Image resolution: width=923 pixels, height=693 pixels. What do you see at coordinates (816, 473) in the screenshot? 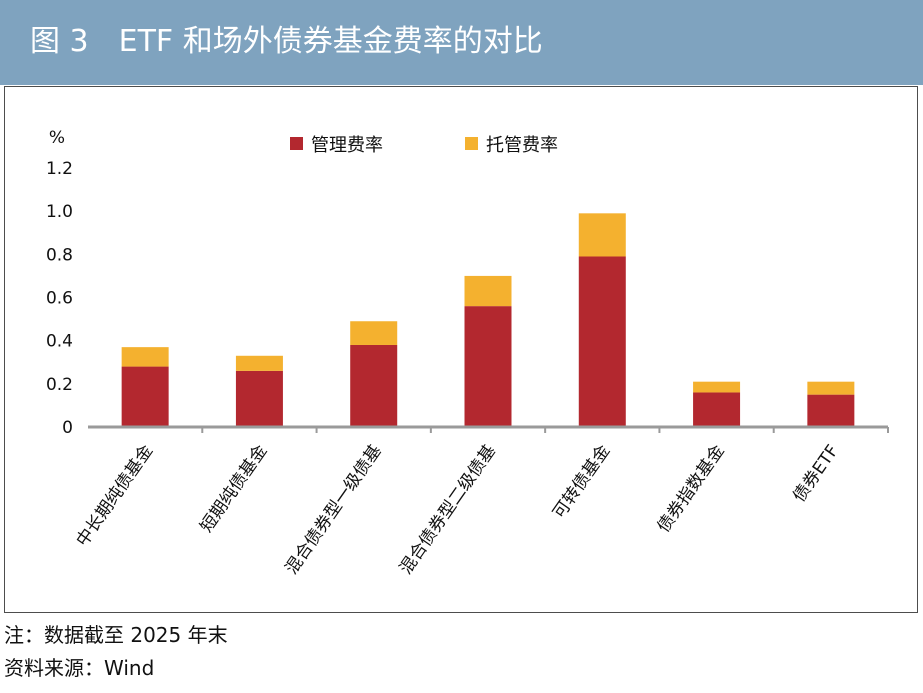
I see `x-category-label: 债券ETF` at bounding box center [816, 473].